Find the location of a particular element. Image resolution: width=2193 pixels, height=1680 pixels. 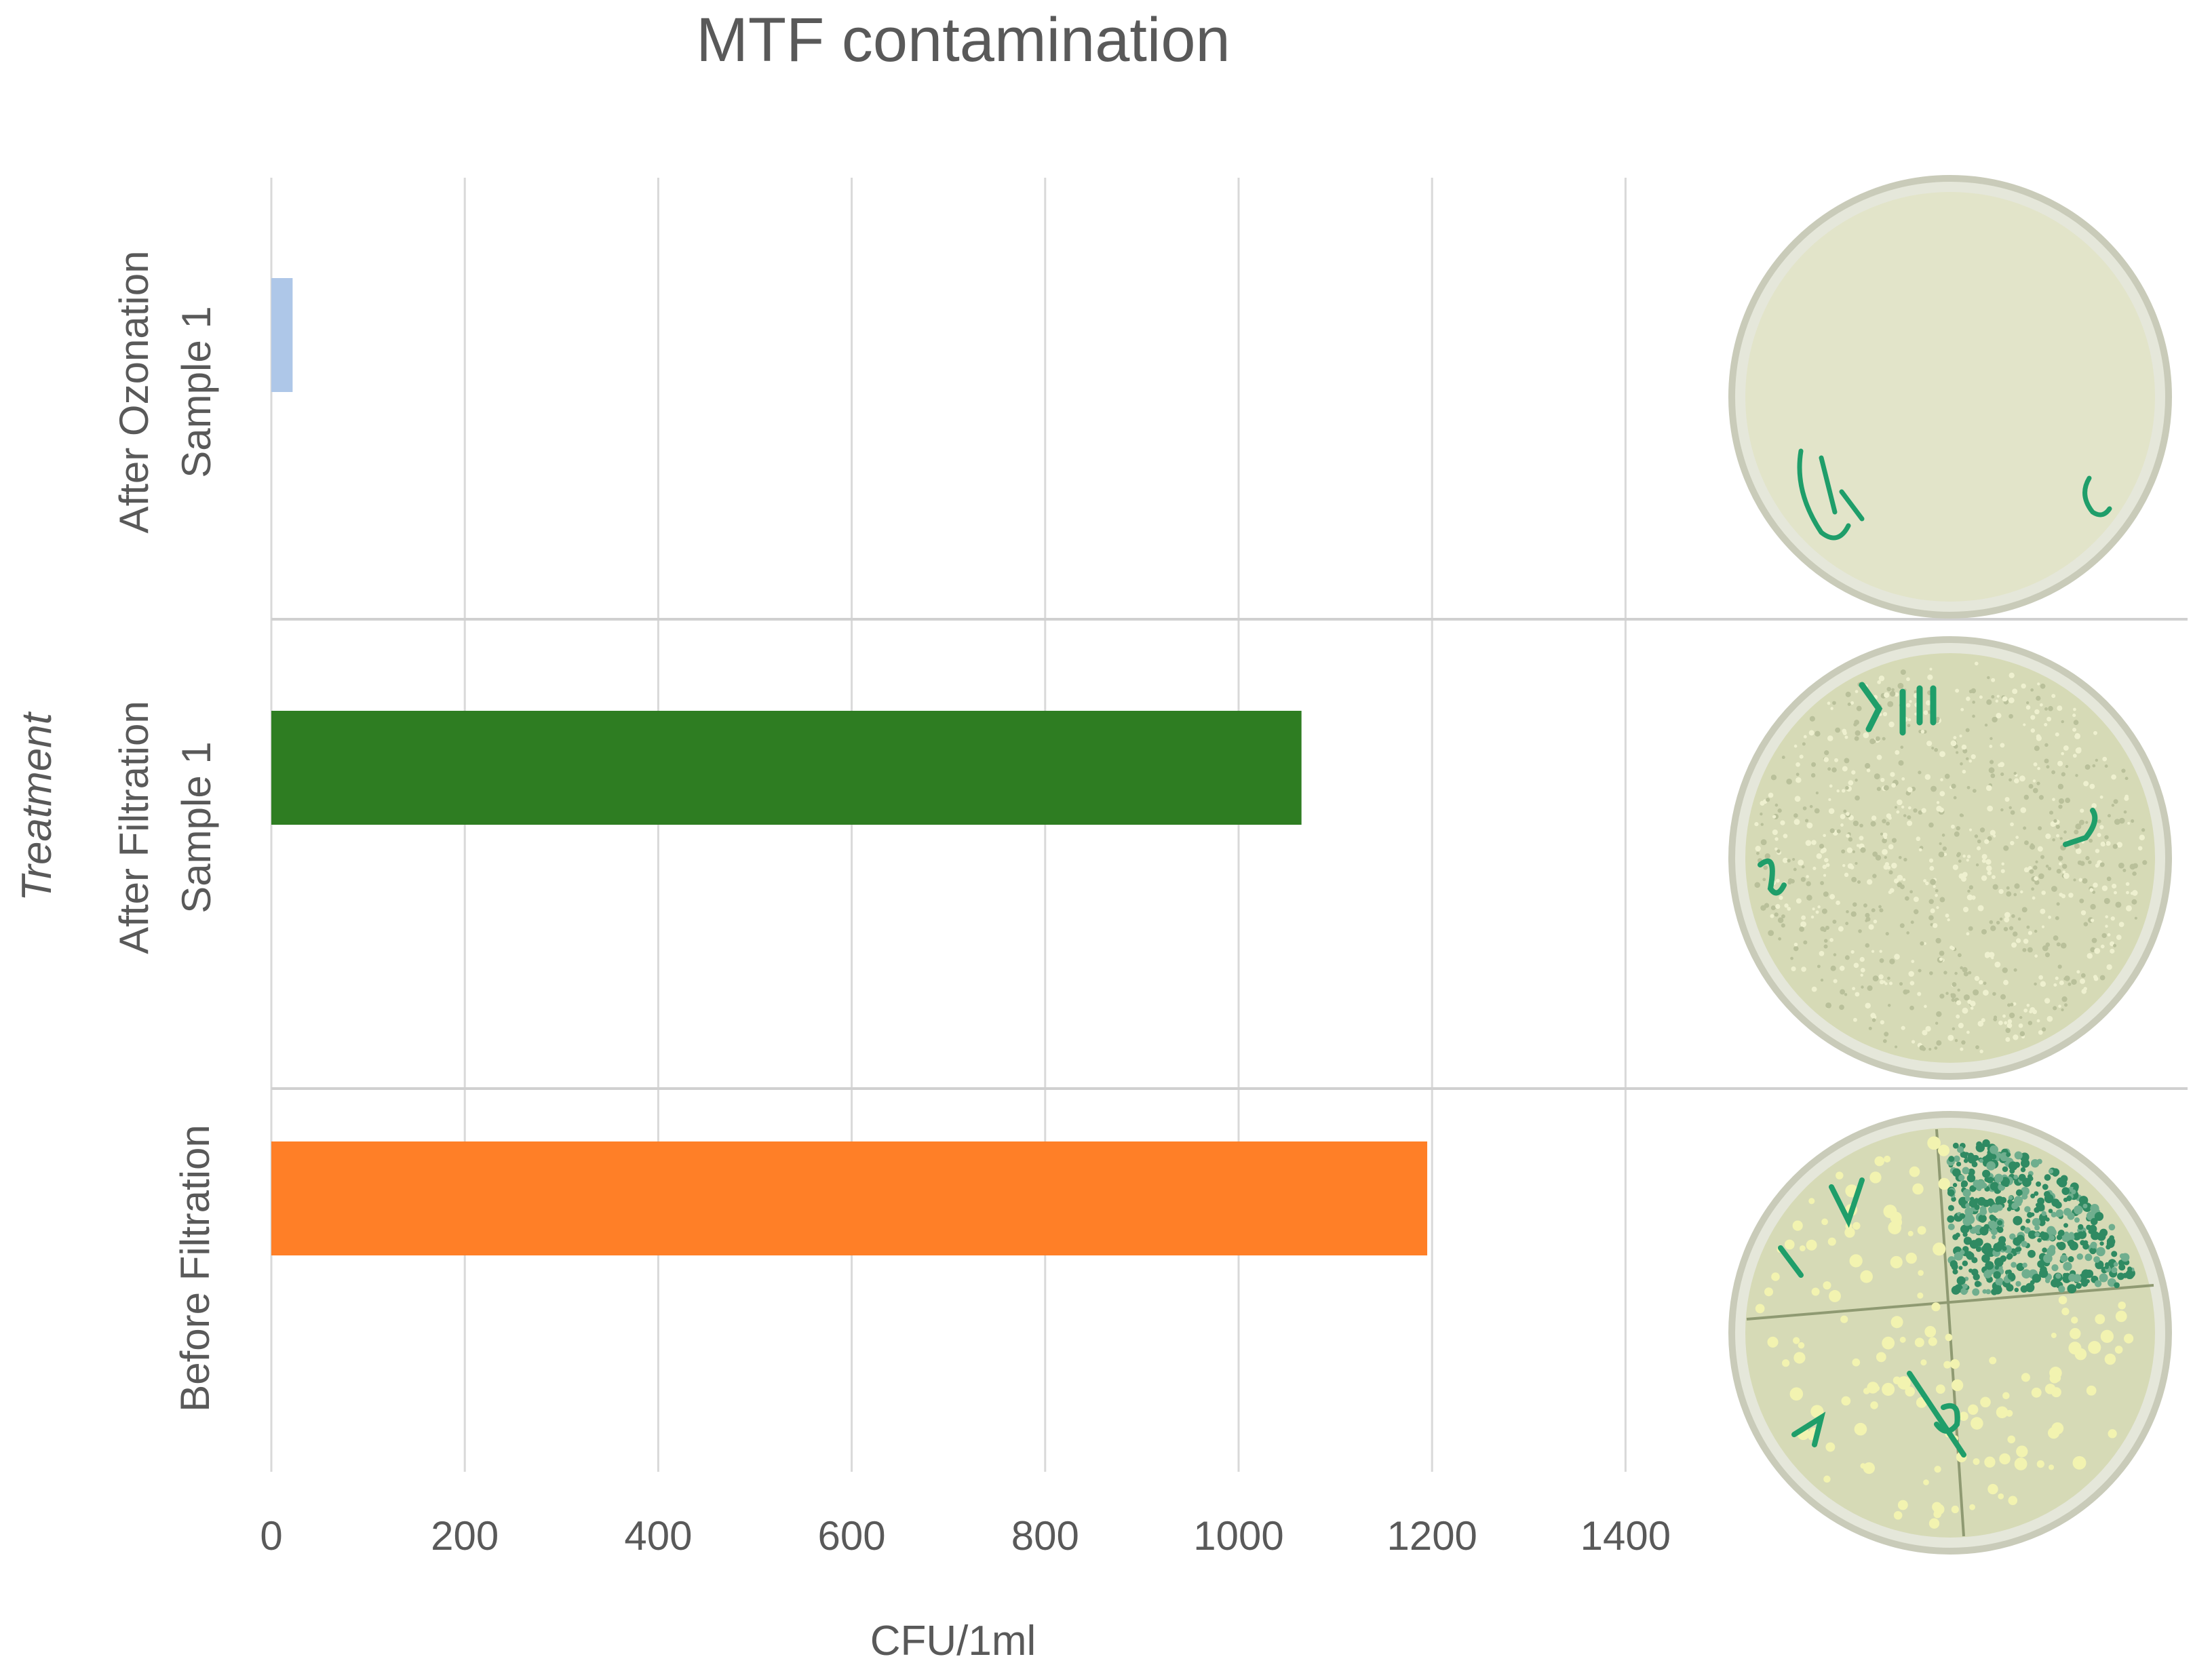

marker-writing is located at coordinates (1831, 495).